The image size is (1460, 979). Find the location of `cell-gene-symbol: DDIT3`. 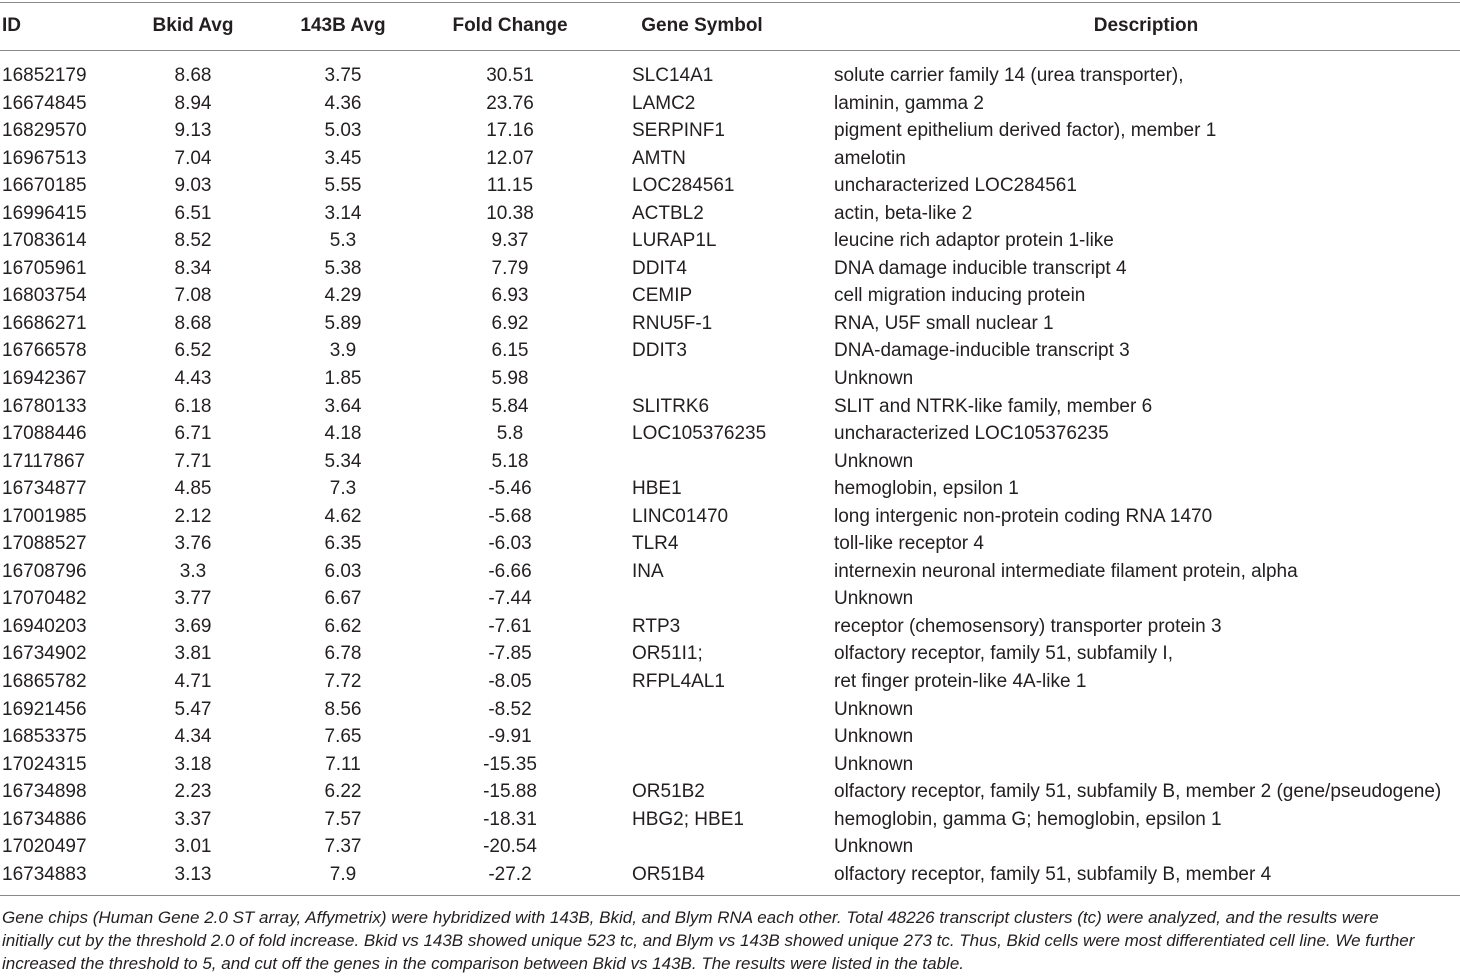

cell-gene-symbol: DDIT3 is located at coordinates (659, 351).